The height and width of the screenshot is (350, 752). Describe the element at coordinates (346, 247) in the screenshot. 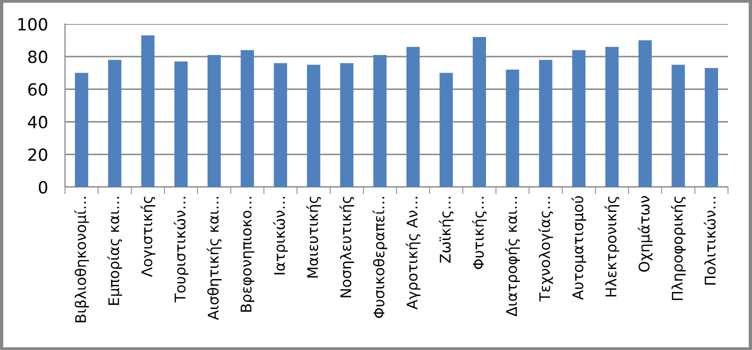

I see `x-tick-label: Νοσηλευτικής` at that location.